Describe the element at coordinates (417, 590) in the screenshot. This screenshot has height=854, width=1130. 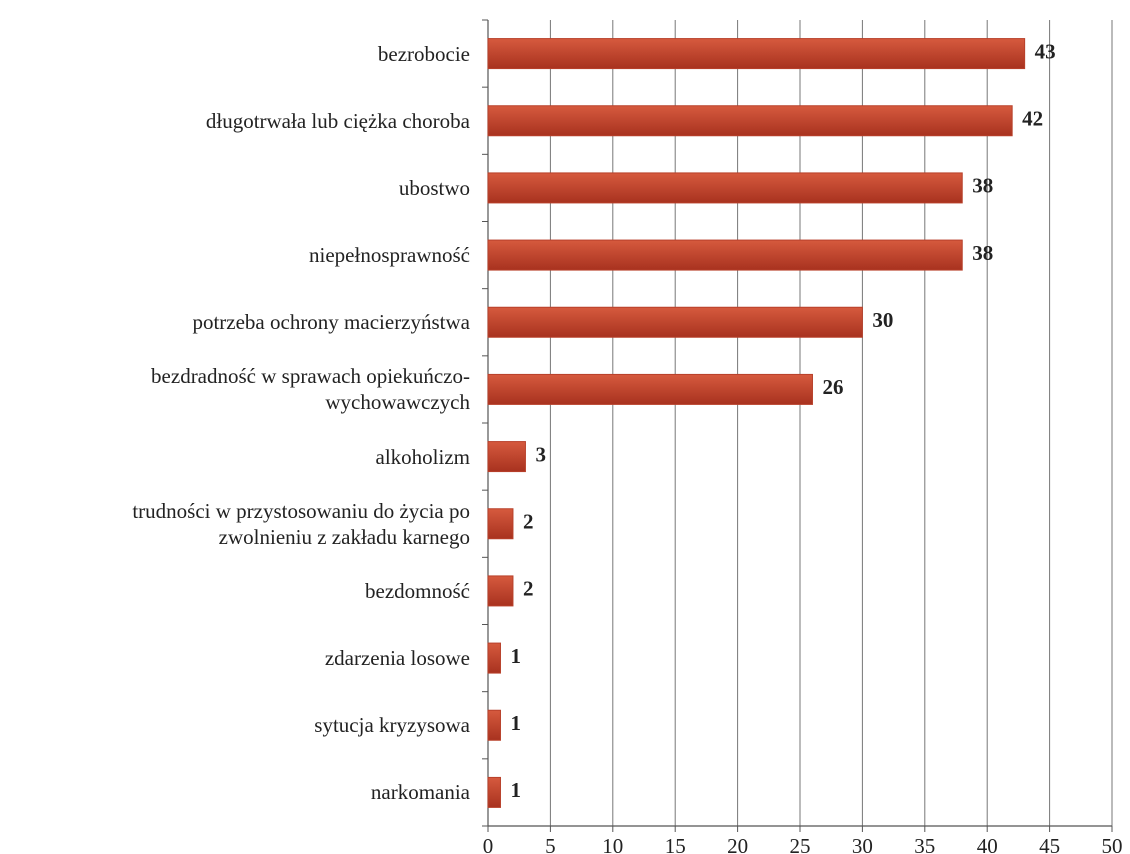
I see `y-tick-label: bezdomność` at that location.